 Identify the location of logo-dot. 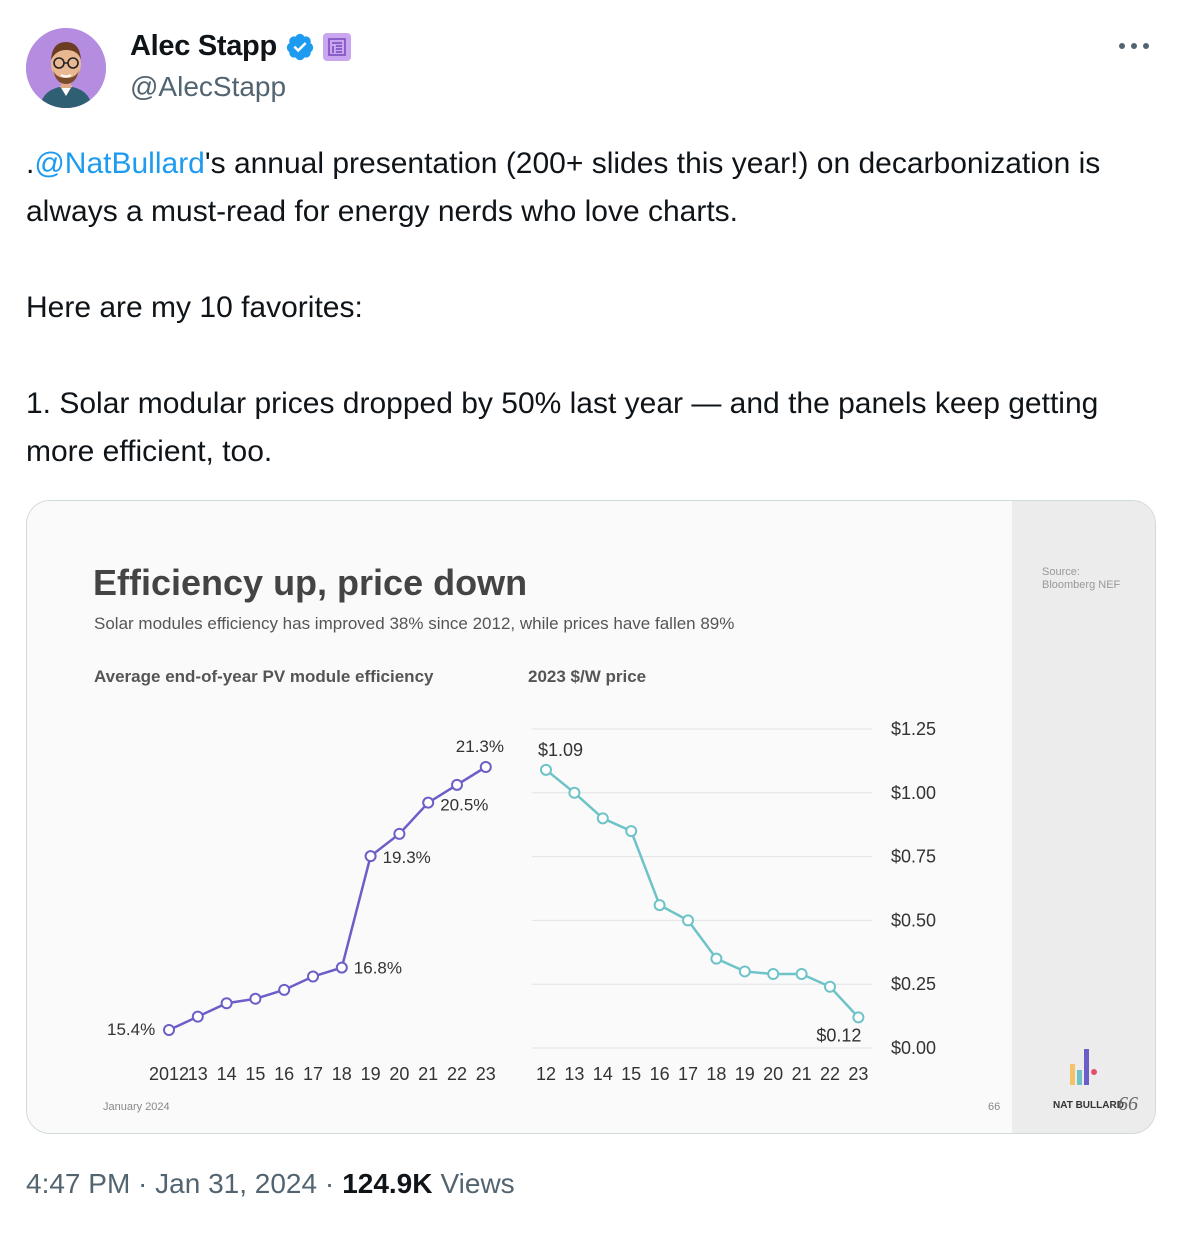
(1094, 1072).